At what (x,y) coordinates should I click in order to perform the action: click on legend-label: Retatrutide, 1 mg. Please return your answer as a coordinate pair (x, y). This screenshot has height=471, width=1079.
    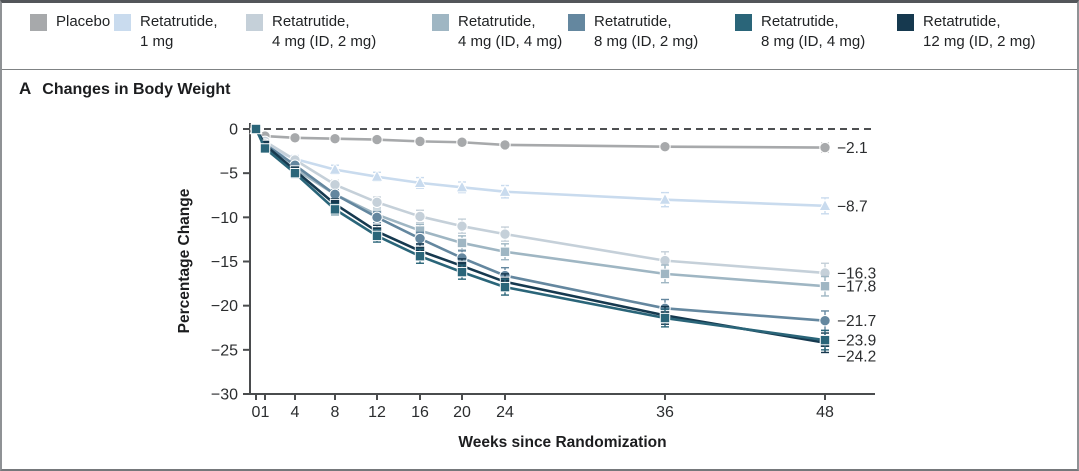
    Looking at the image, I should click on (179, 31).